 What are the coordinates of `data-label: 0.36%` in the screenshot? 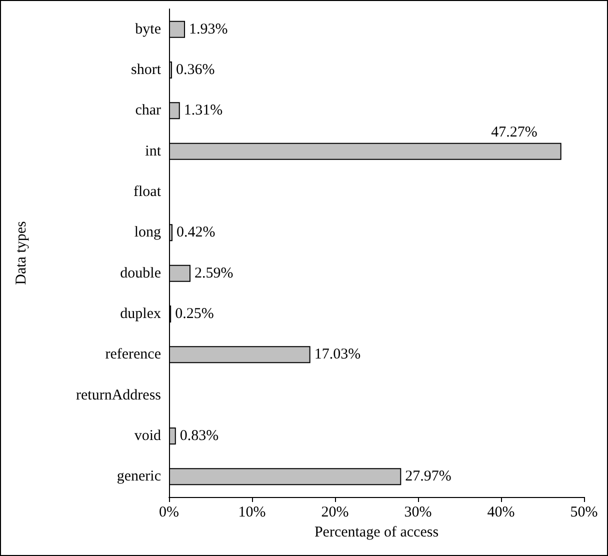 It's located at (195, 70).